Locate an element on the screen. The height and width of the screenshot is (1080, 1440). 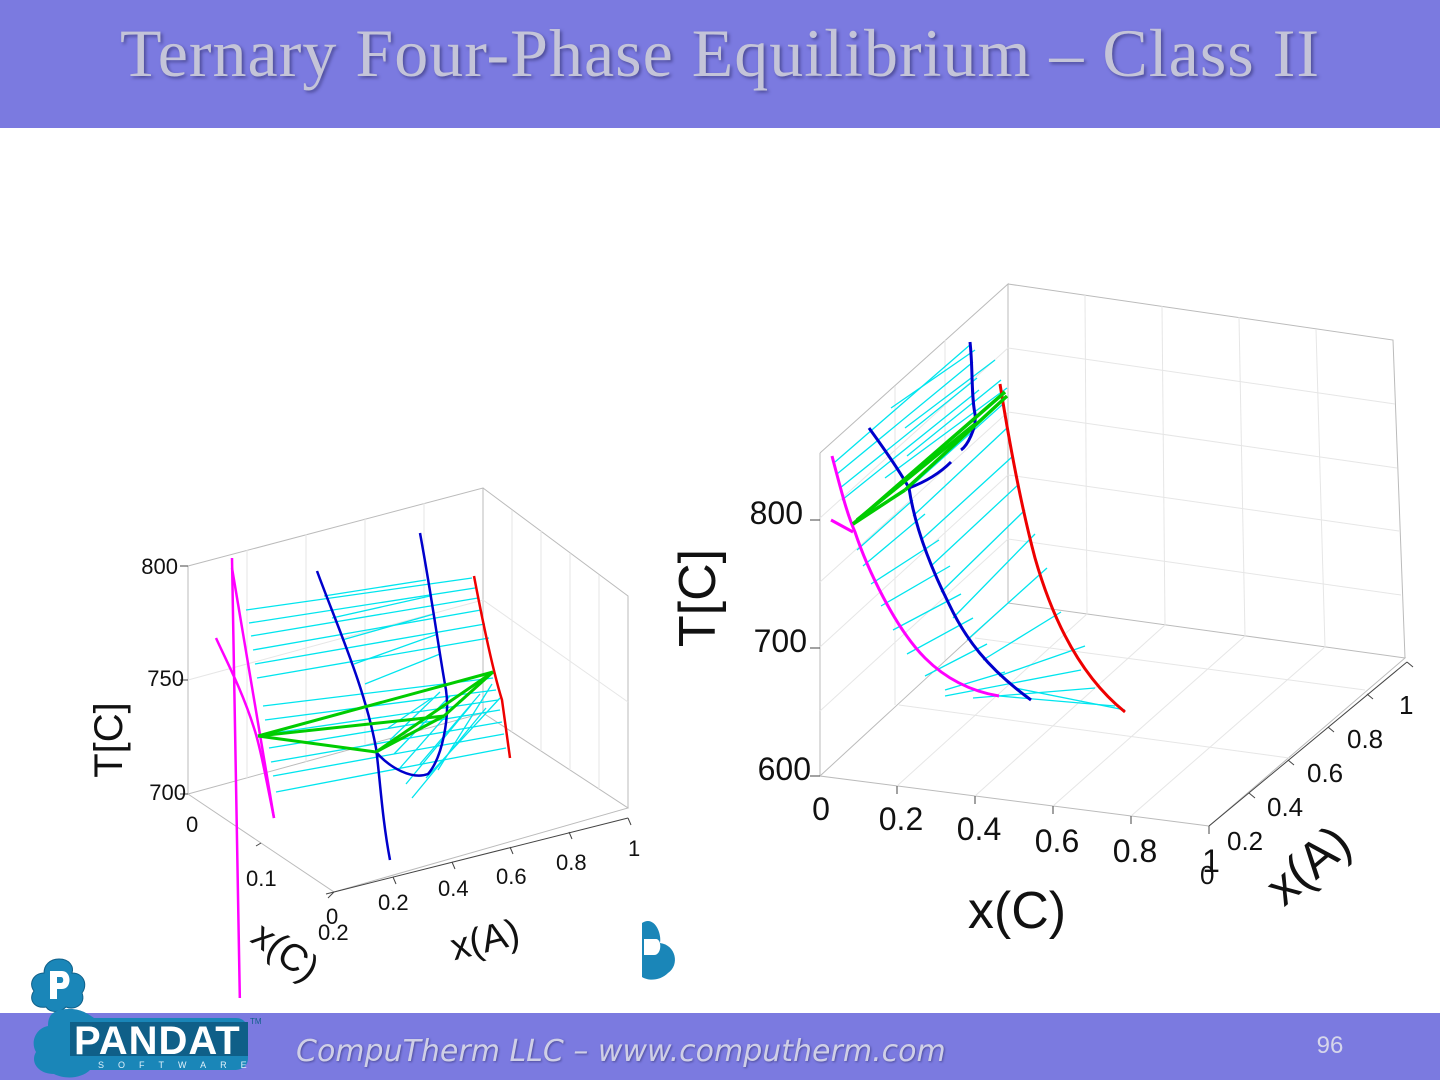
left-y-tick-1: 1 is located at coordinates (634, 848).